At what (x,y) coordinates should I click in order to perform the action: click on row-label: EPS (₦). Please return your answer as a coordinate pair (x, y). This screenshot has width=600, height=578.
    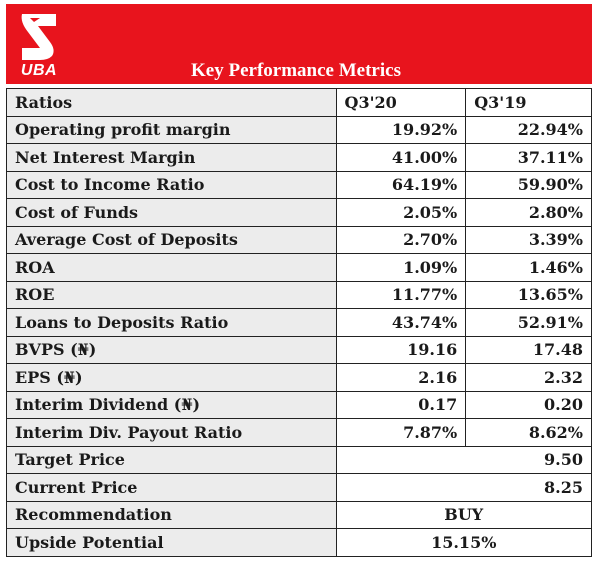
    Looking at the image, I should click on (171, 377).